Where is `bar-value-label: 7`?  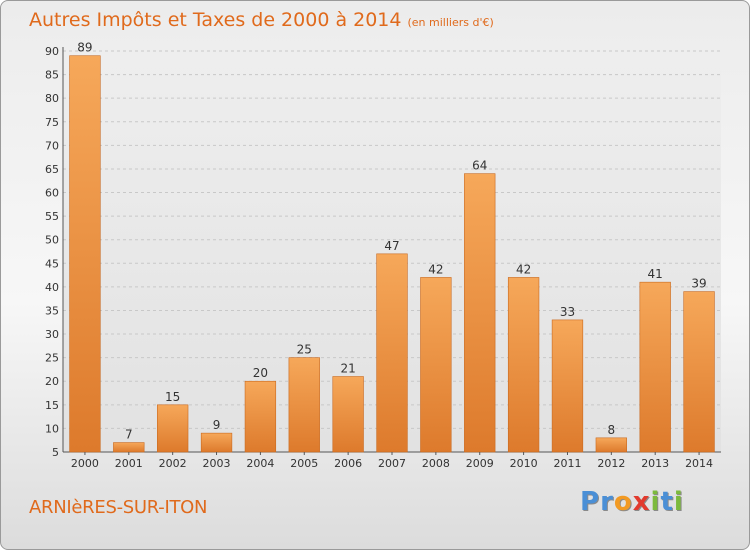
bar-value-label: 7 is located at coordinates (129, 435).